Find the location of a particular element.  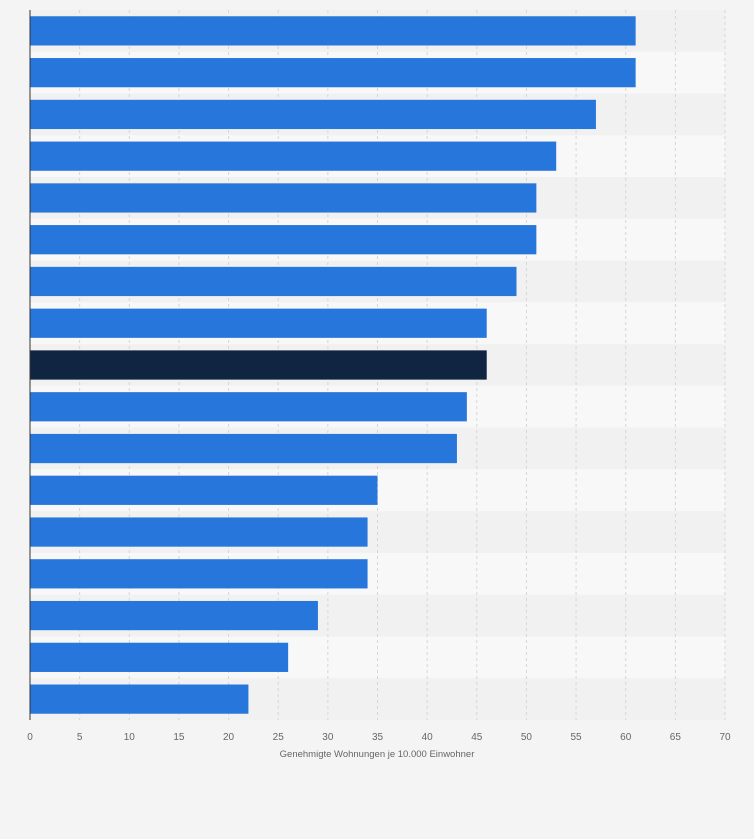

x-tick-label: 55 is located at coordinates (577, 737).